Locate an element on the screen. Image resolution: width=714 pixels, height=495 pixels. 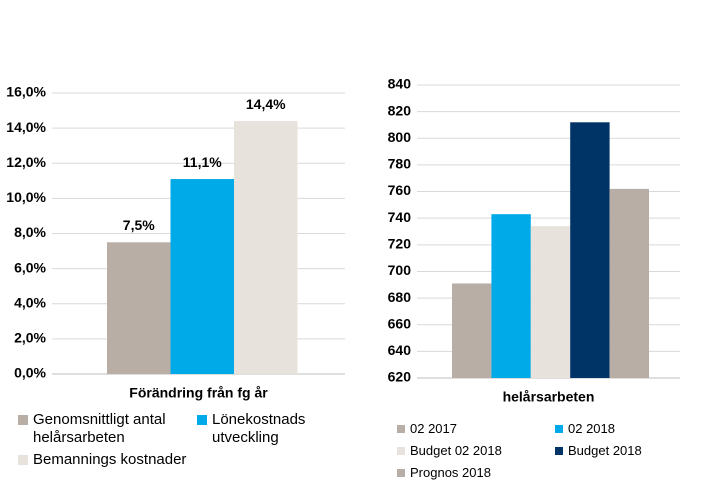
legend-label: Lönekostnads utveckling is located at coordinates (259, 428).